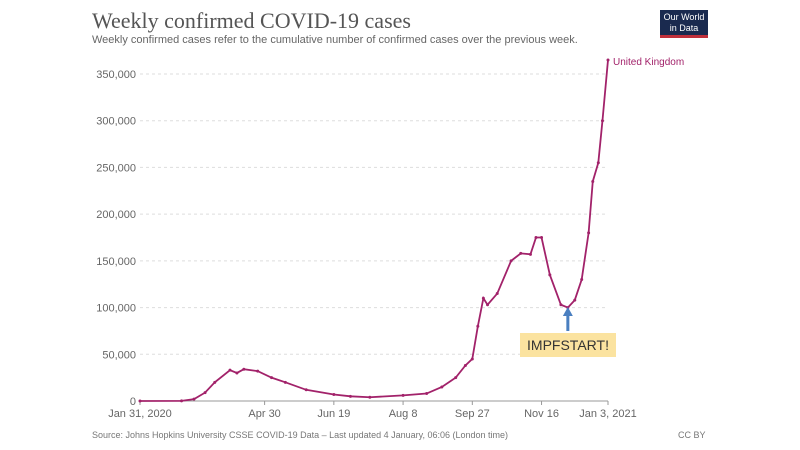 The width and height of the screenshot is (800, 450). I want to click on x-tick-label: Jan 3, 2021, so click(608, 414).